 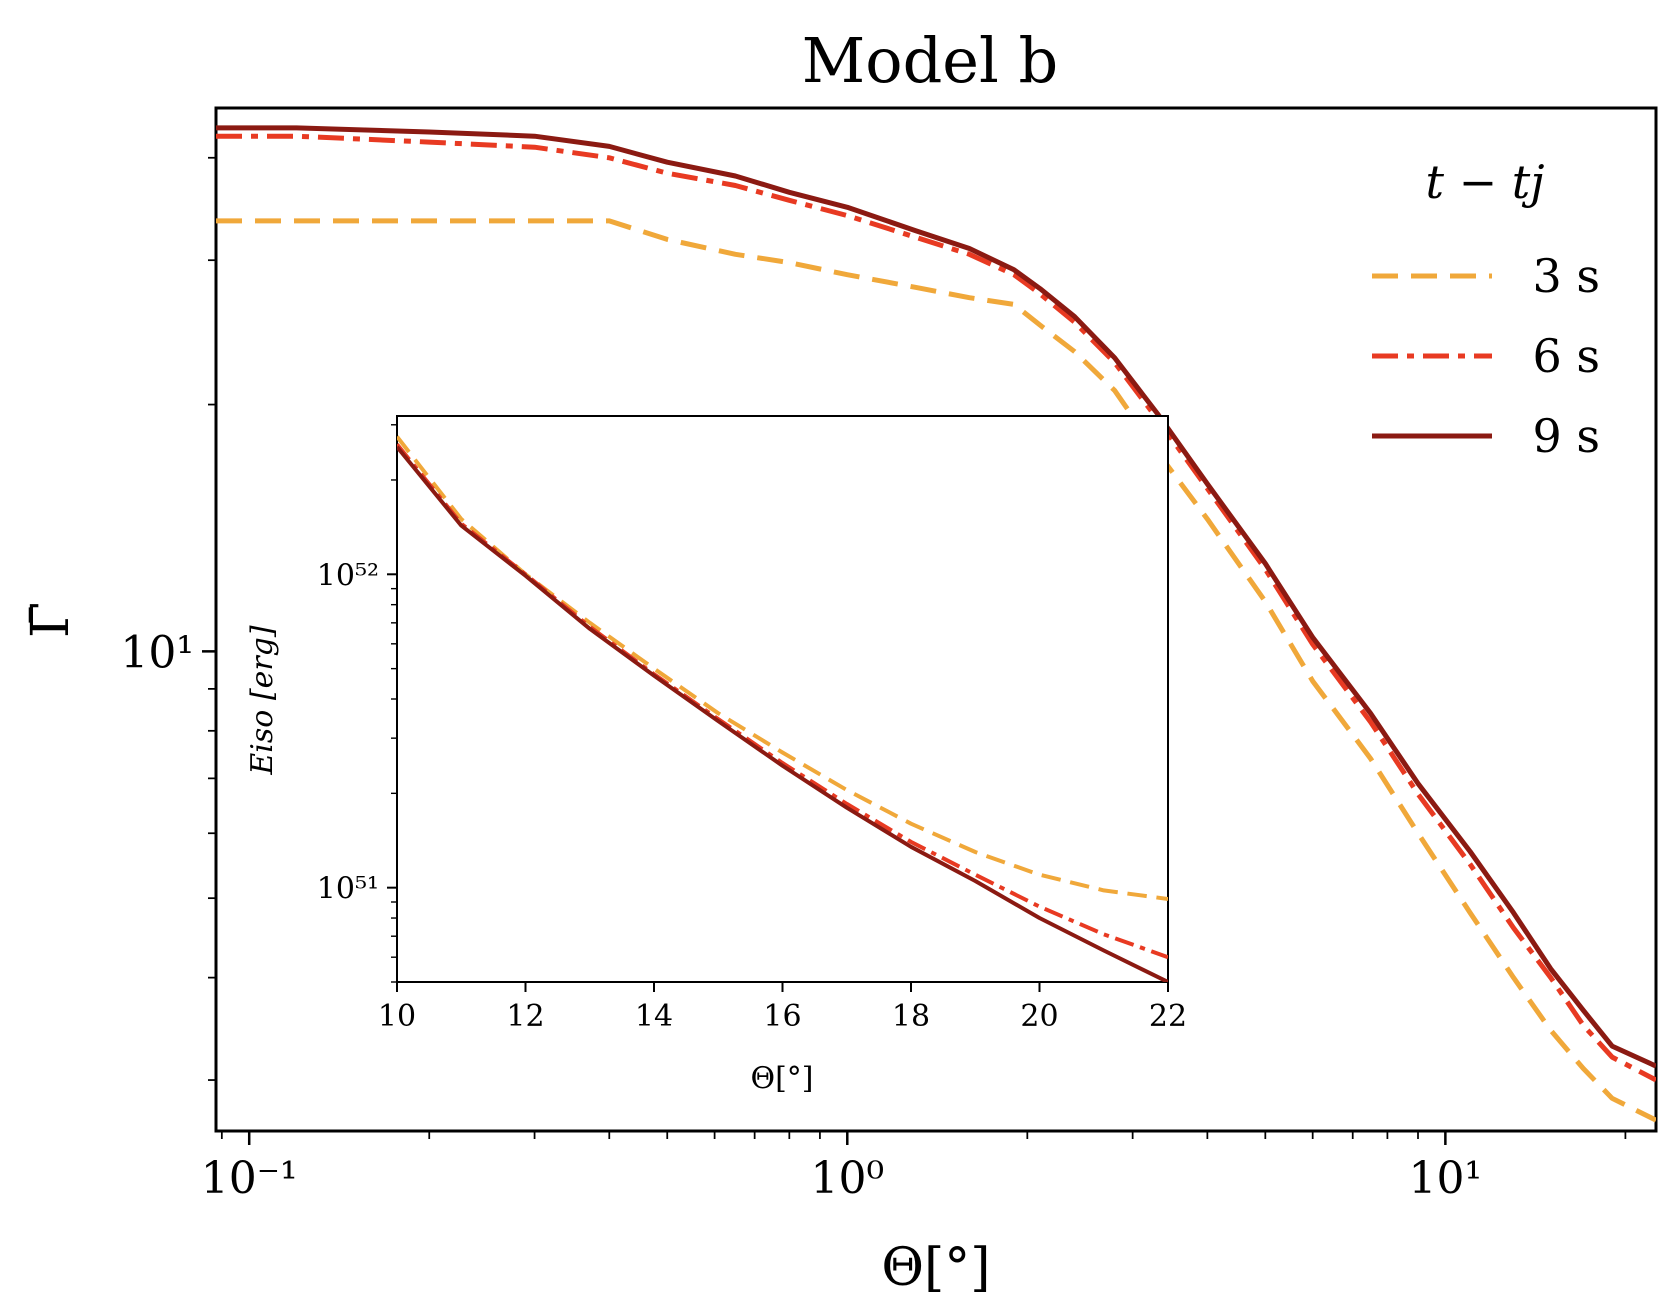 What do you see at coordinates (348, 889) in the screenshot?
I see `inset-y-tick-label: 10⁵¹` at bounding box center [348, 889].